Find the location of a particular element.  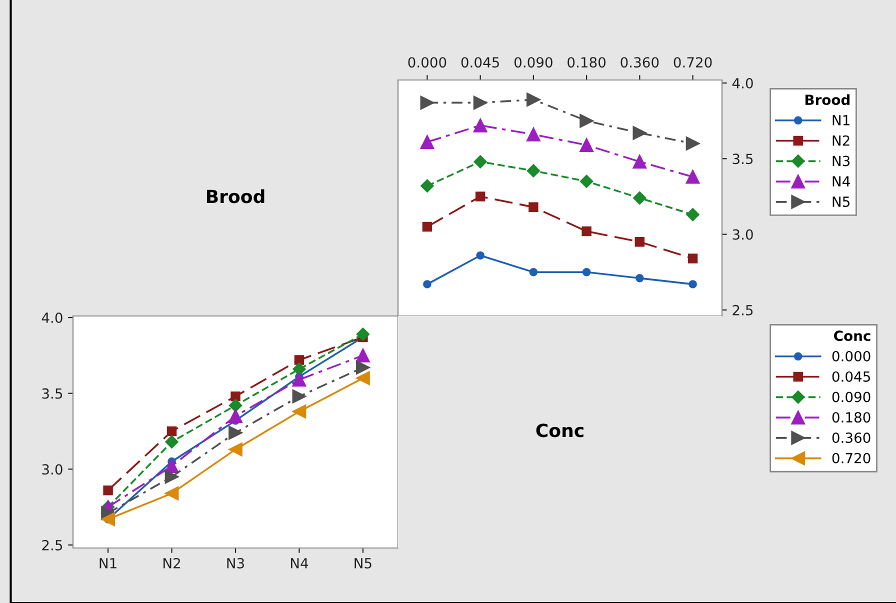

legend-label: 0.000 is located at coordinates (851, 356).